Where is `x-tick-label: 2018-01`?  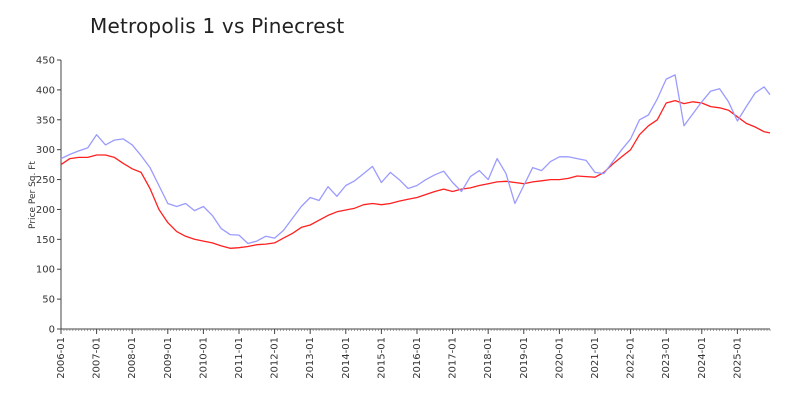 x-tick-label: 2018-01 is located at coordinates (488, 358).